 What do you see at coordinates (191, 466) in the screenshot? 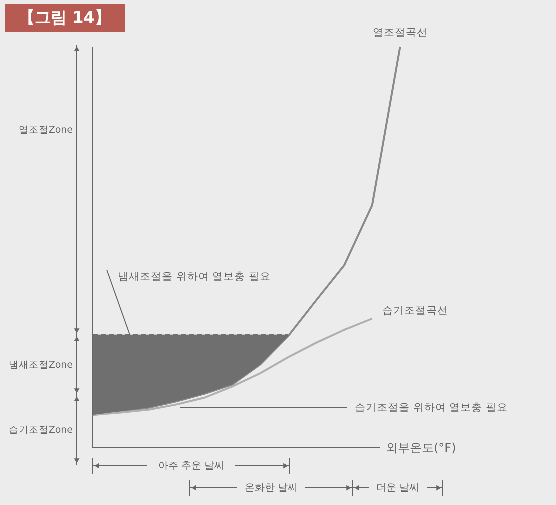
I see `text: 아주 추운 날씨` at bounding box center [191, 466].